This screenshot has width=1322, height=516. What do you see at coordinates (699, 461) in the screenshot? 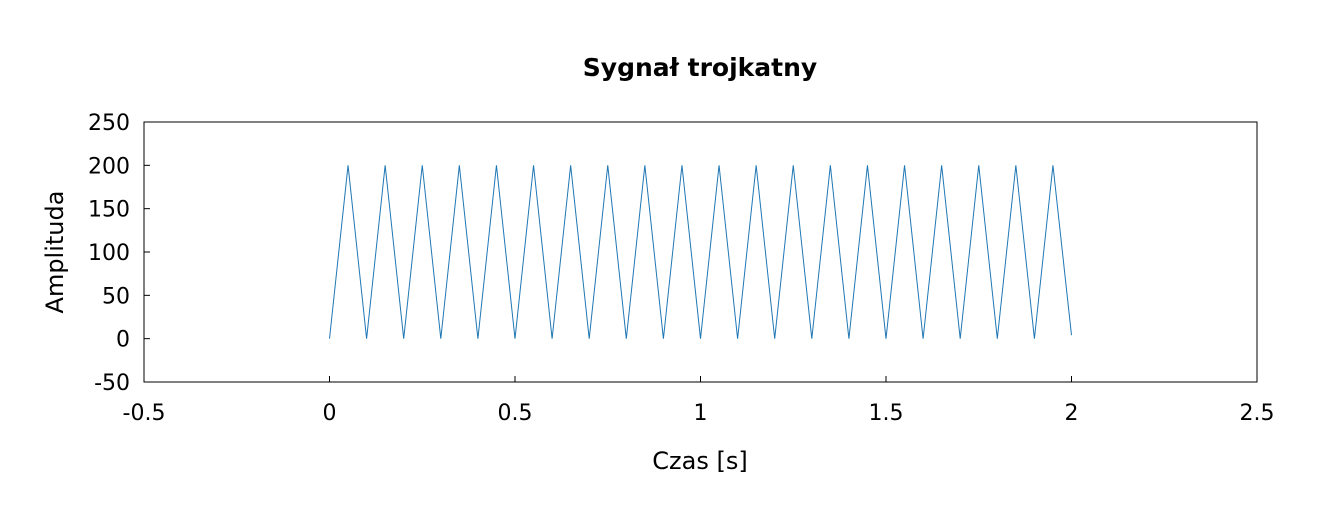
I see `x-axis-label: Czas [s]` at bounding box center [699, 461].